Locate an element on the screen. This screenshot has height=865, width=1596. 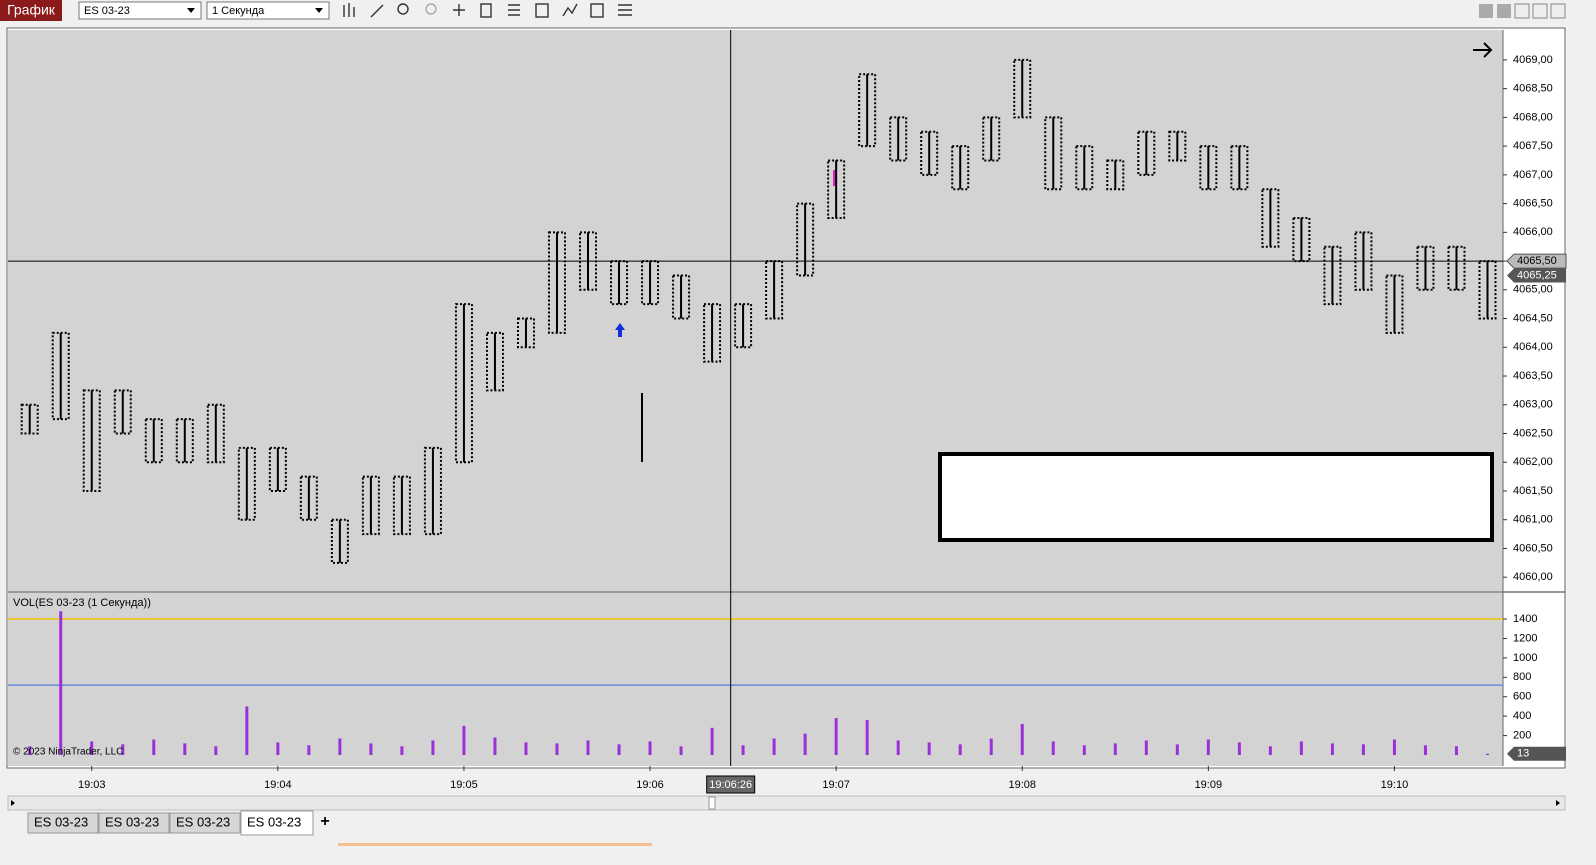
restore-button is located at coordinates (1540, 11).